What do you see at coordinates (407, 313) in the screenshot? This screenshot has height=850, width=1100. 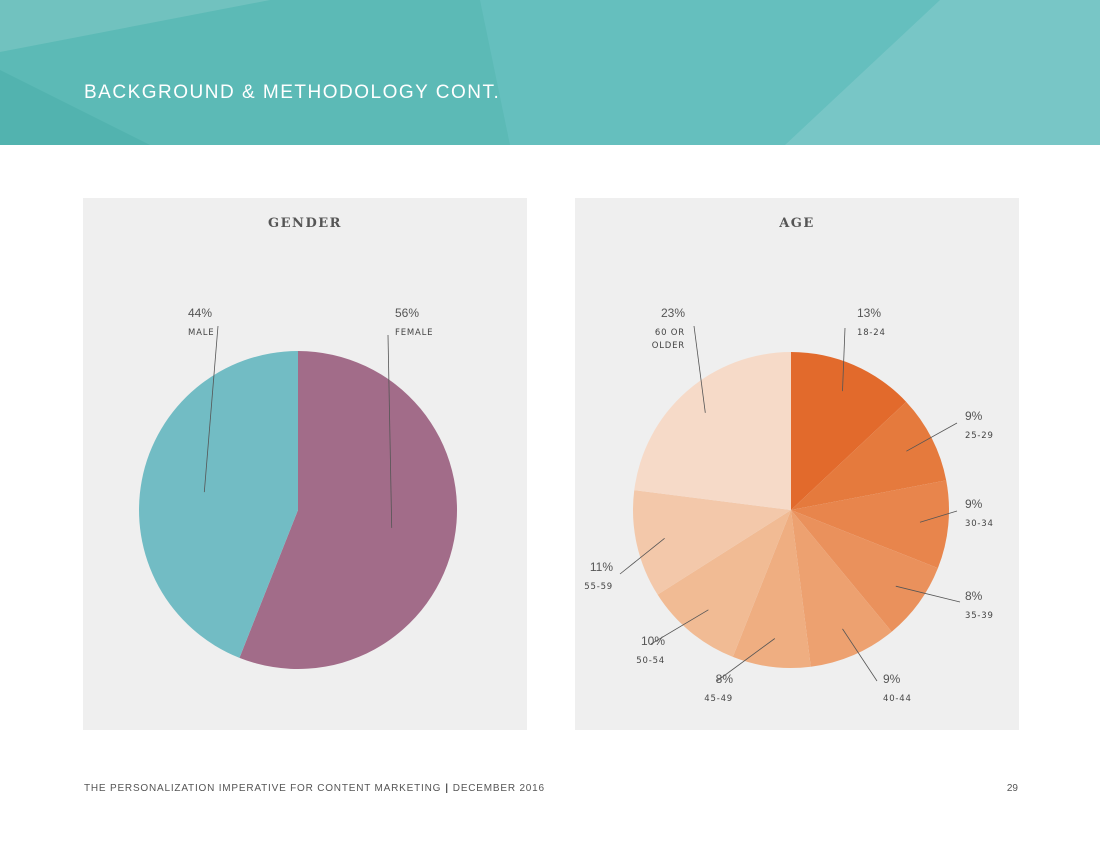 I see `data-label-female: 56%` at bounding box center [407, 313].